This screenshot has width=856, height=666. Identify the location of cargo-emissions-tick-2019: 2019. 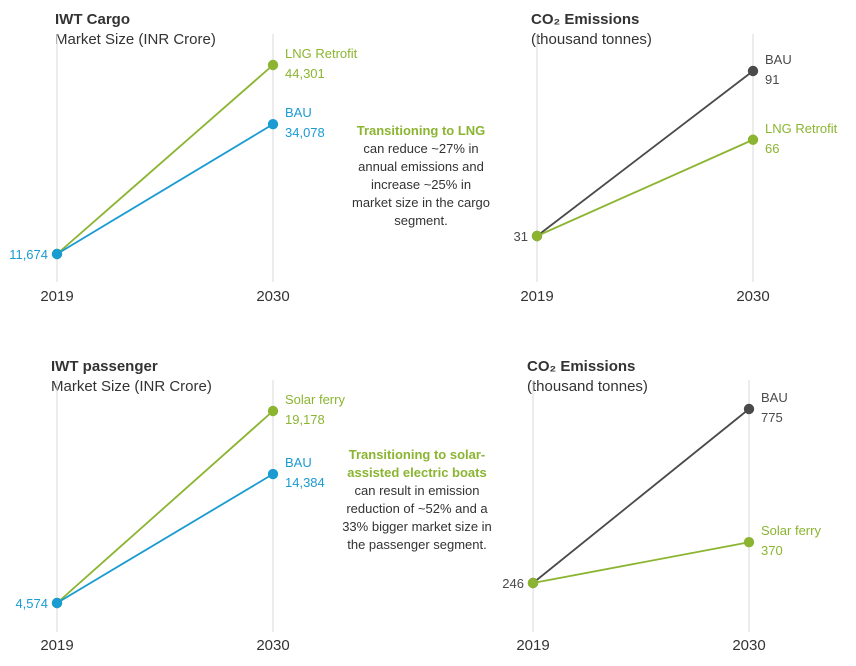
(536, 296).